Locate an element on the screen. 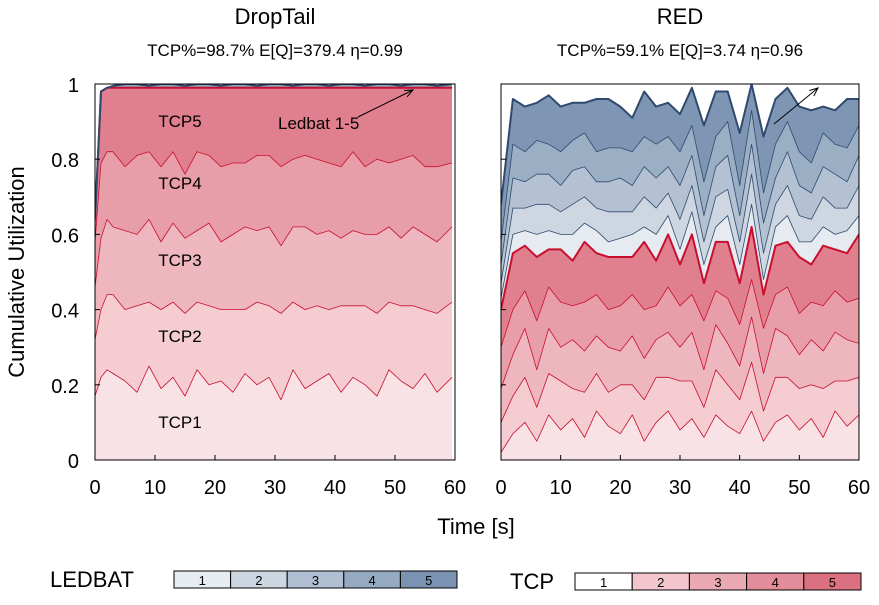 The width and height of the screenshot is (879, 605). annotation-text: Ledbat 1-5 is located at coordinates (318, 123).